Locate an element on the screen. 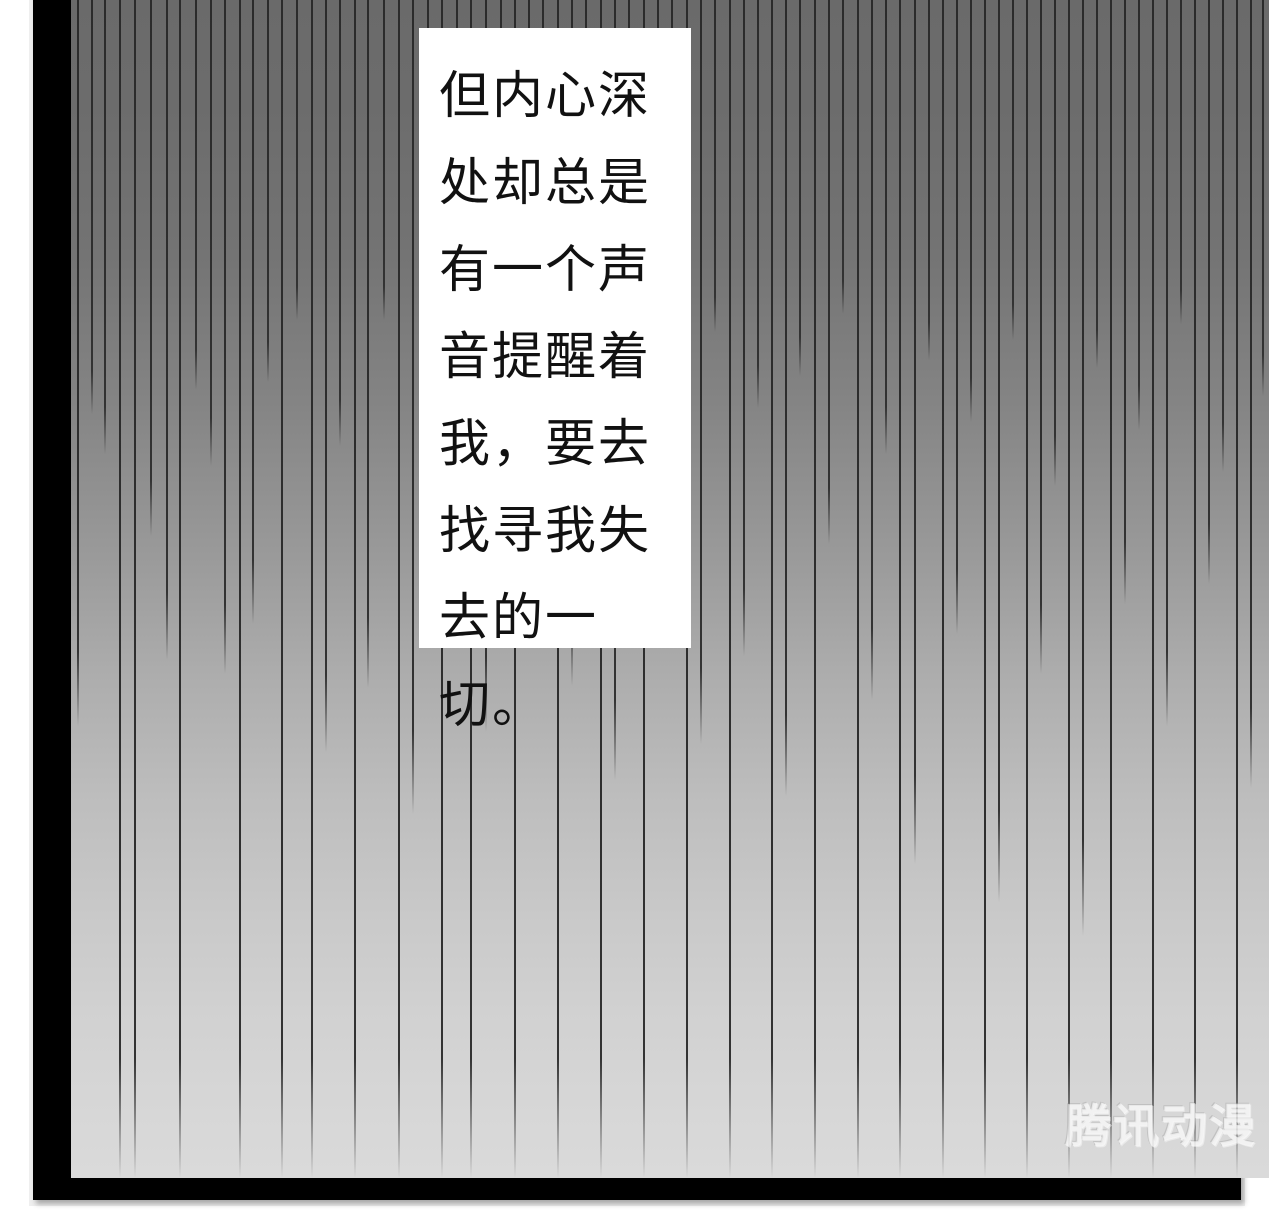 The height and width of the screenshot is (1232, 1280). tencent-comics-watermark: 腾讯动漫 is located at coordinates (1161, 1126).